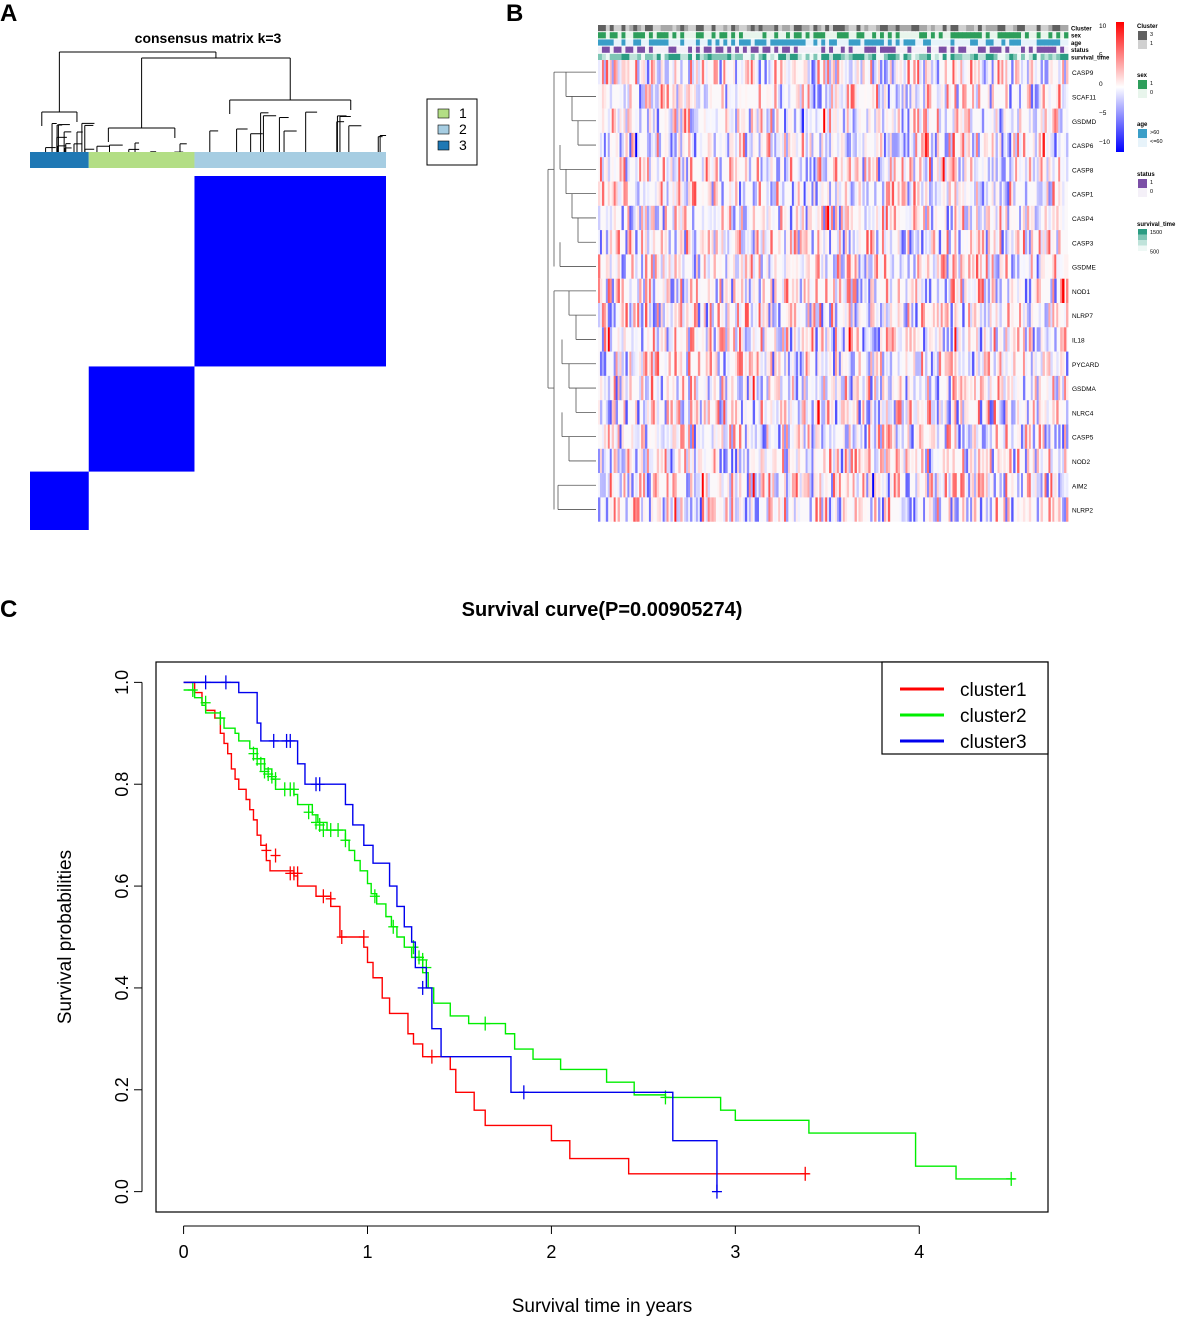  What do you see at coordinates (1142, 243) in the screenshot?
I see `legend-swatch` at bounding box center [1142, 243].